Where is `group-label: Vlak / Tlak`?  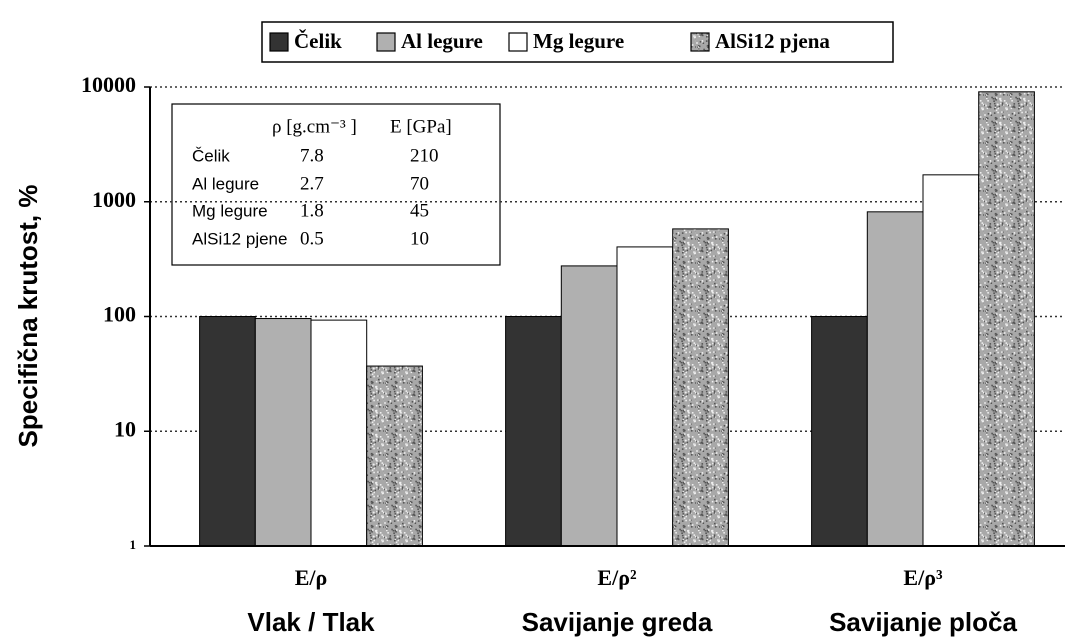 group-label: Vlak / Tlak is located at coordinates (311, 622).